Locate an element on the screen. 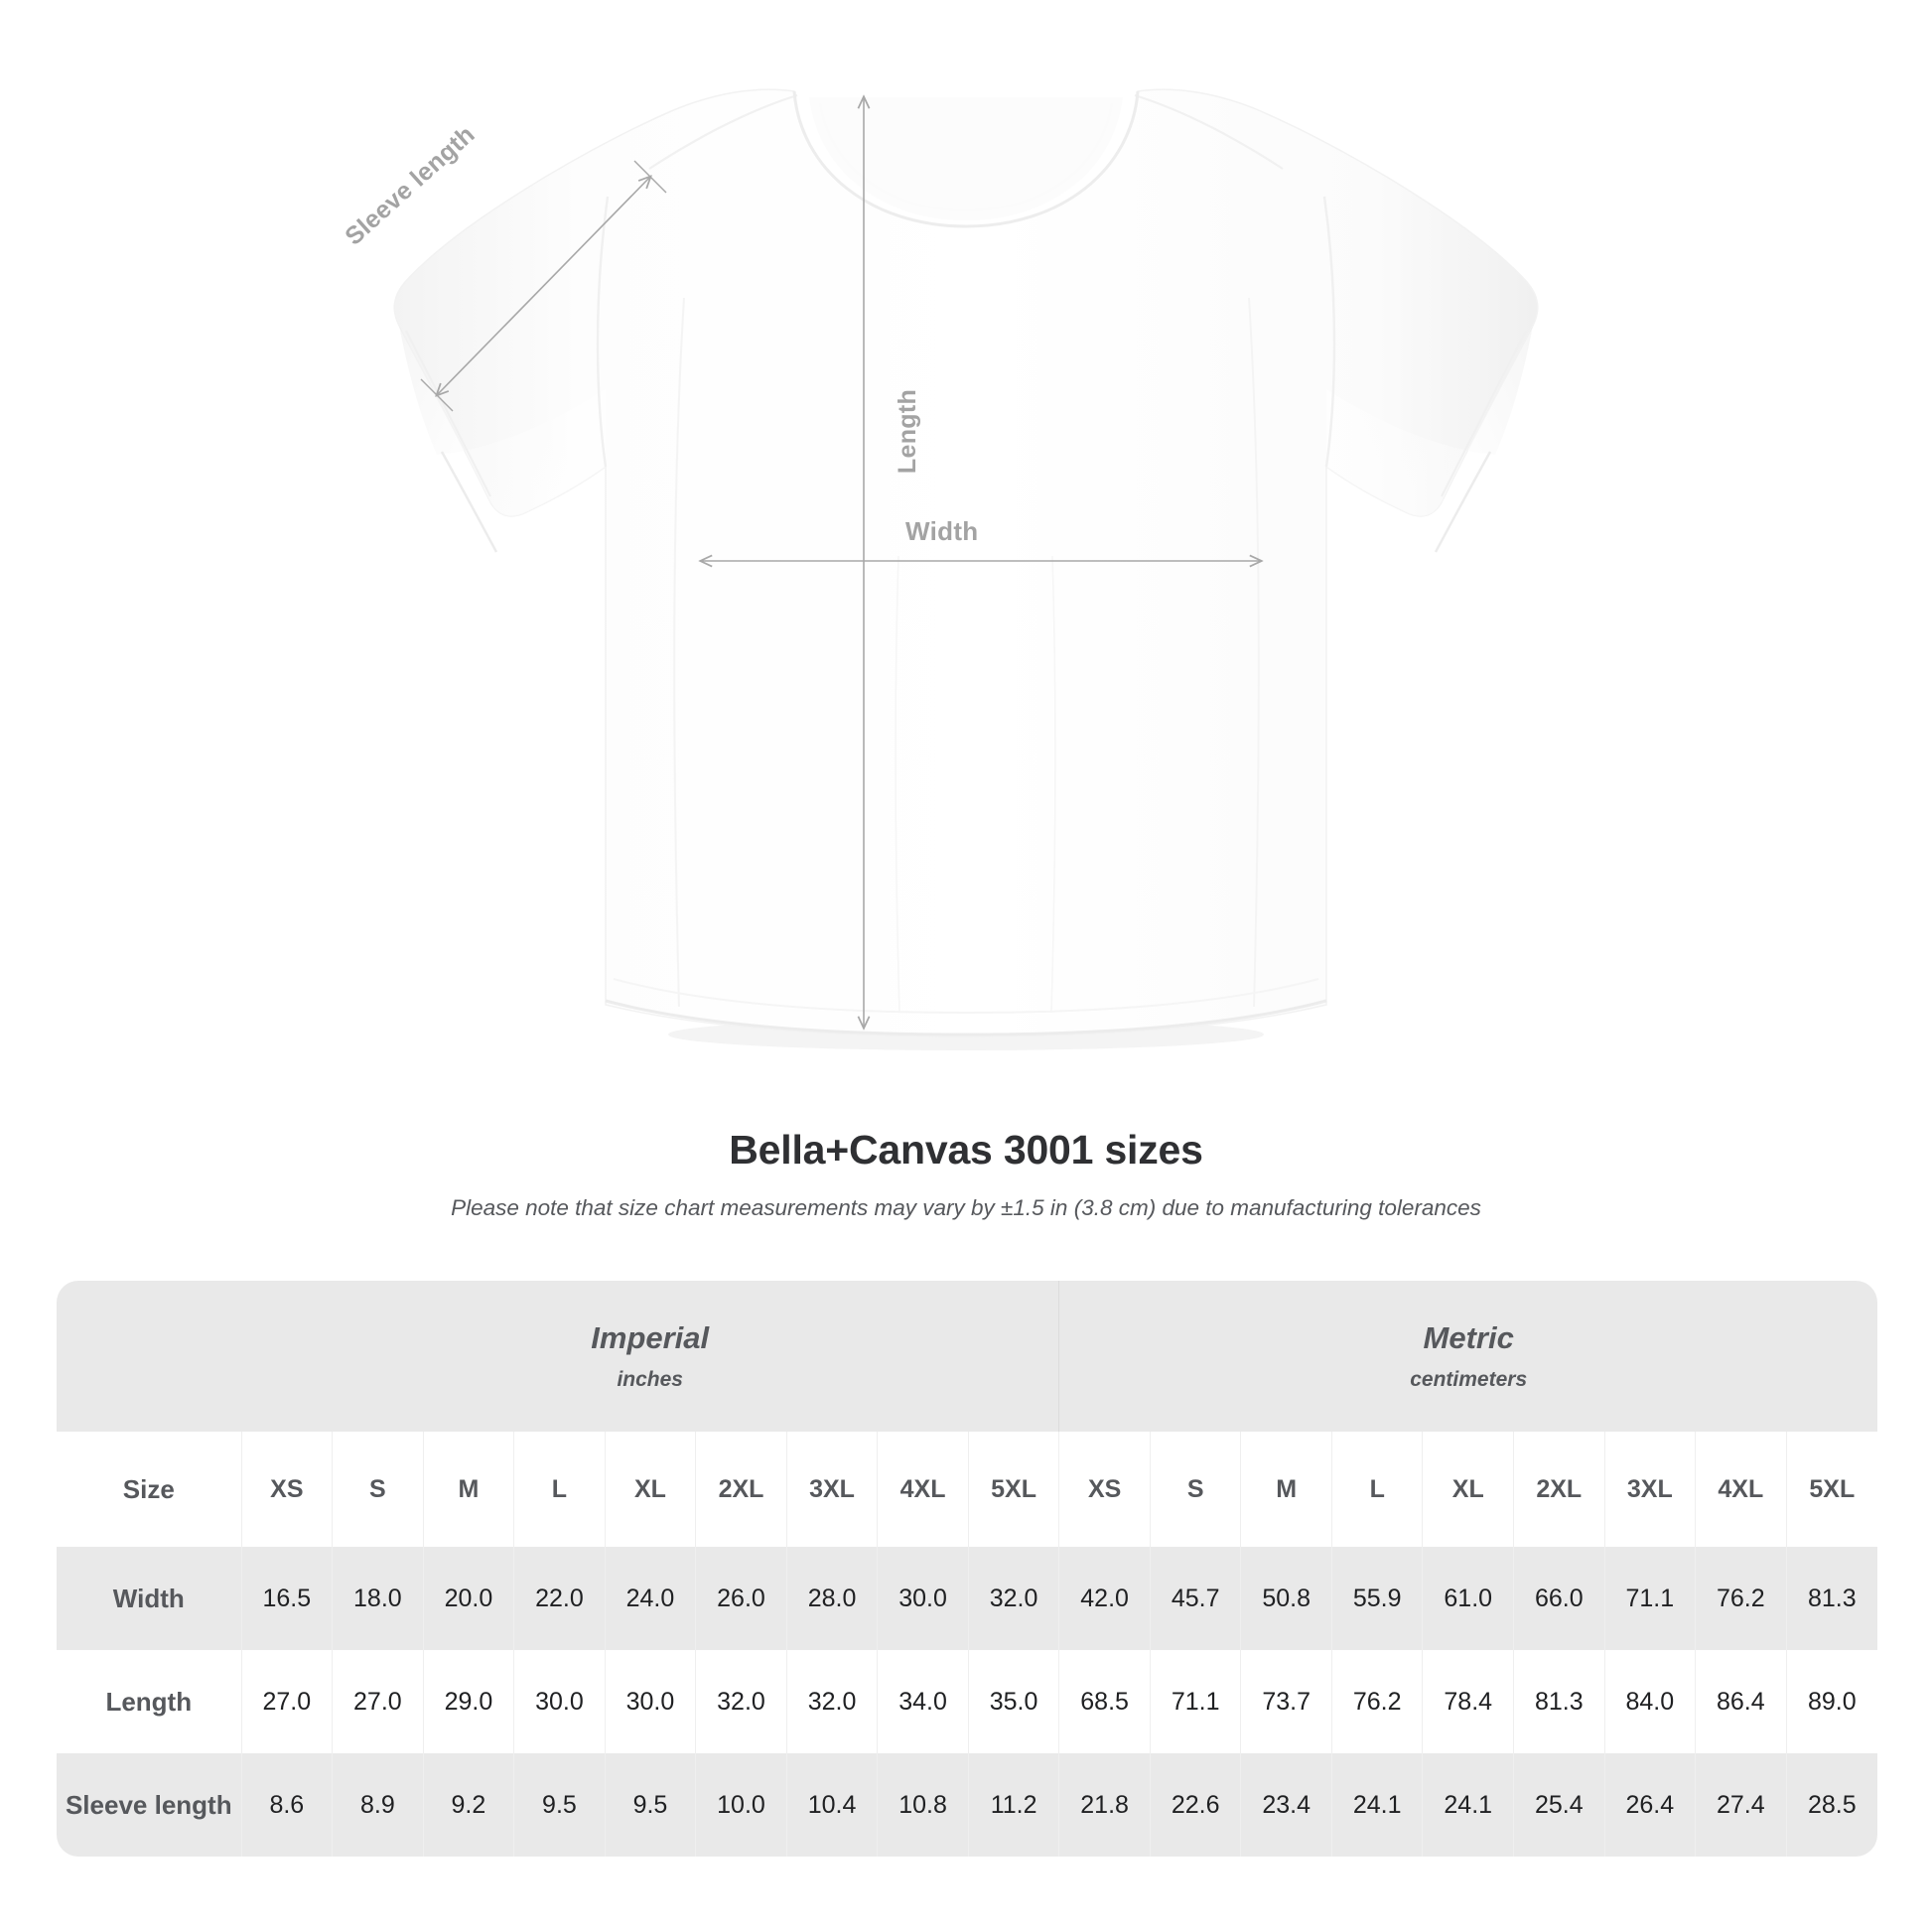  unit-row-spacer is located at coordinates (150, 1356).